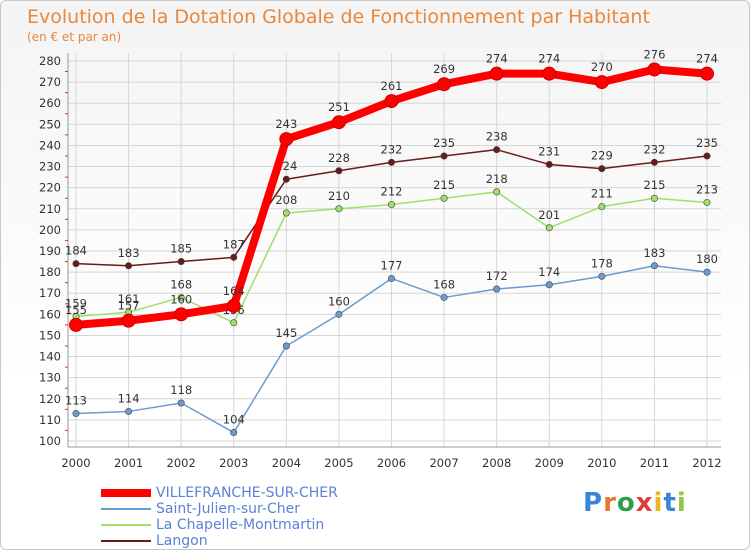 The height and width of the screenshot is (550, 750). What do you see at coordinates (391, 463) in the screenshot?
I see `x-tick-label: 2006` at bounding box center [391, 463].